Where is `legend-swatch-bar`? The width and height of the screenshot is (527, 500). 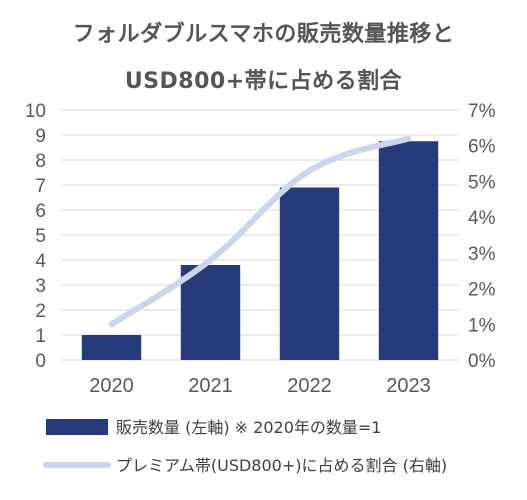 legend-swatch-bar is located at coordinates (77, 427).